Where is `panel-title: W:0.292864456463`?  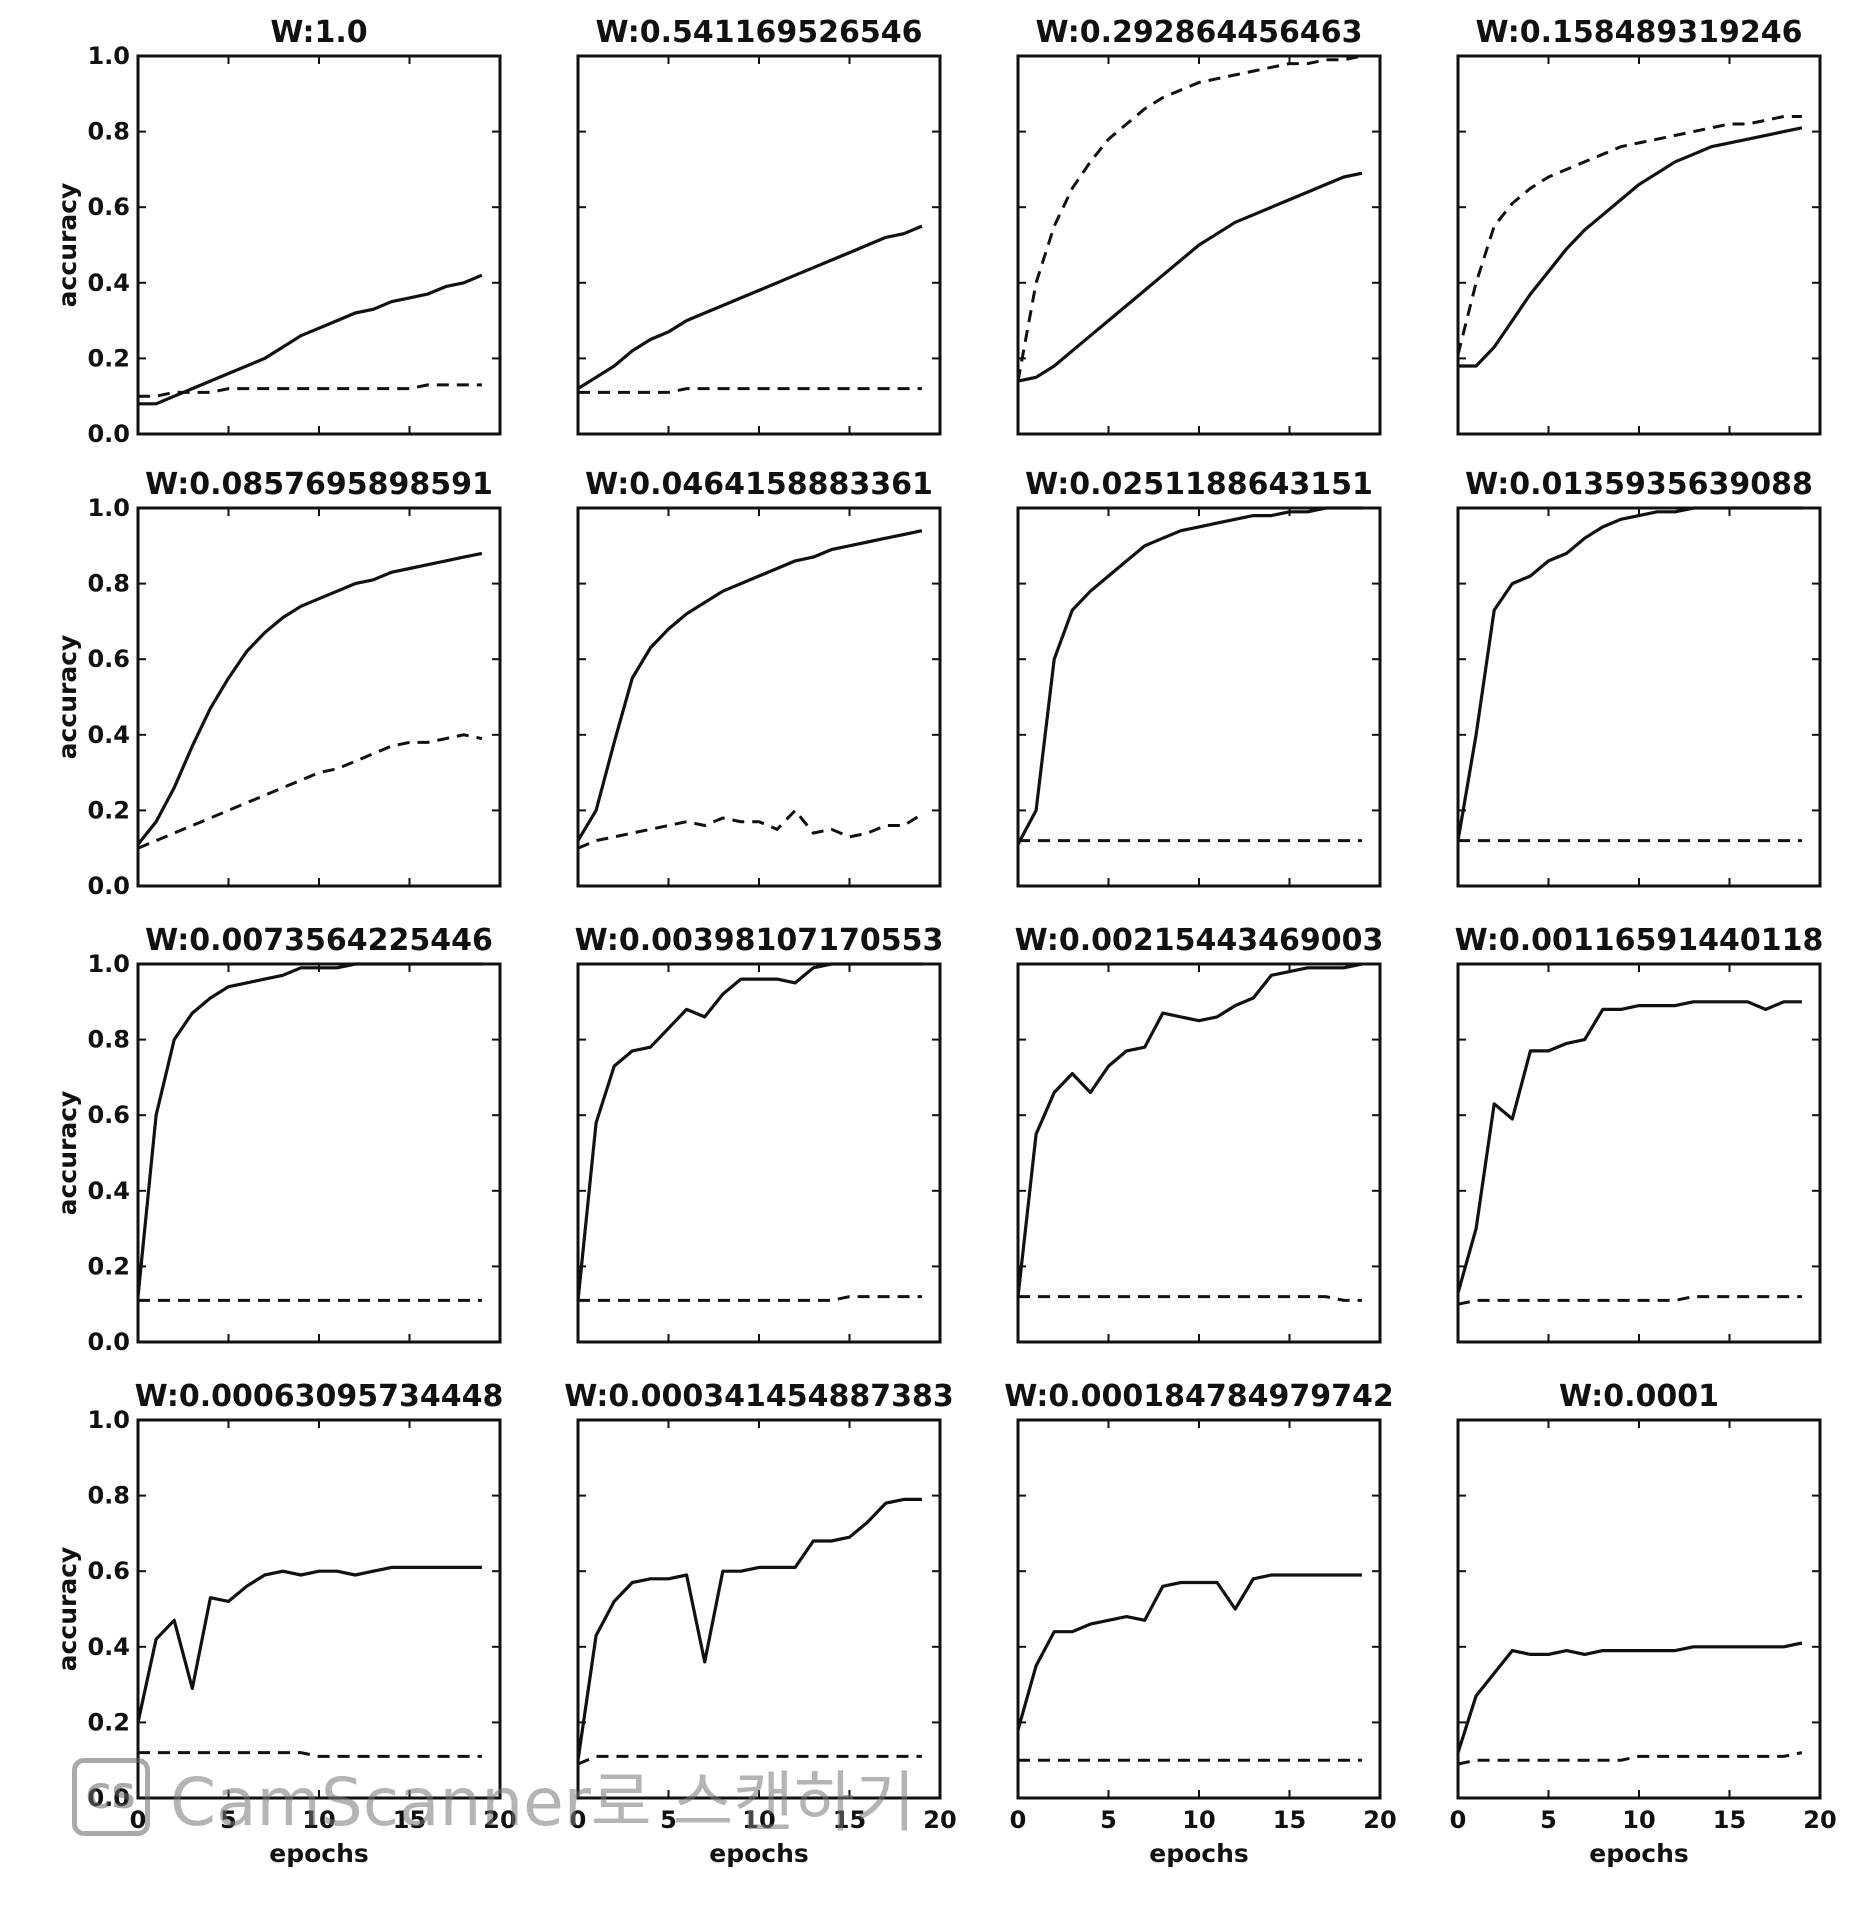
panel-title: W:0.292864456463 is located at coordinates (1199, 32).